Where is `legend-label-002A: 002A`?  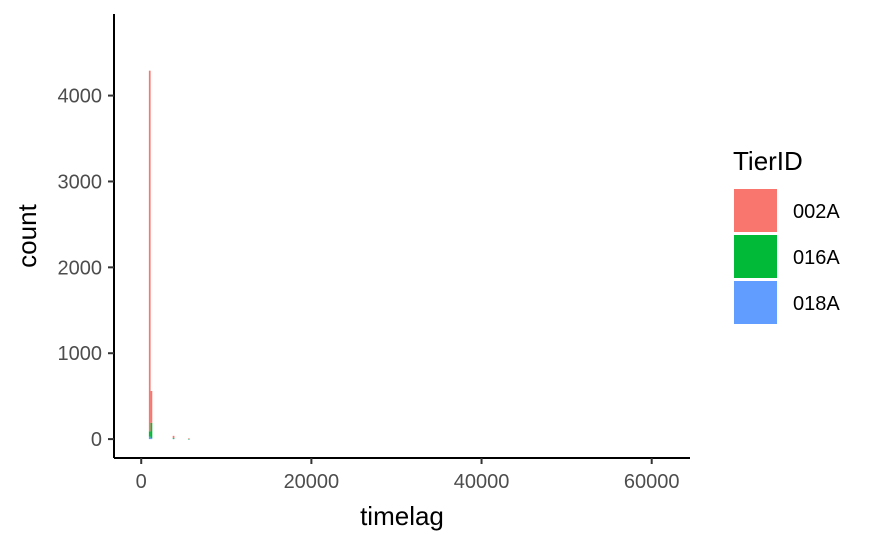 legend-label-002A: 002A is located at coordinates (816, 212).